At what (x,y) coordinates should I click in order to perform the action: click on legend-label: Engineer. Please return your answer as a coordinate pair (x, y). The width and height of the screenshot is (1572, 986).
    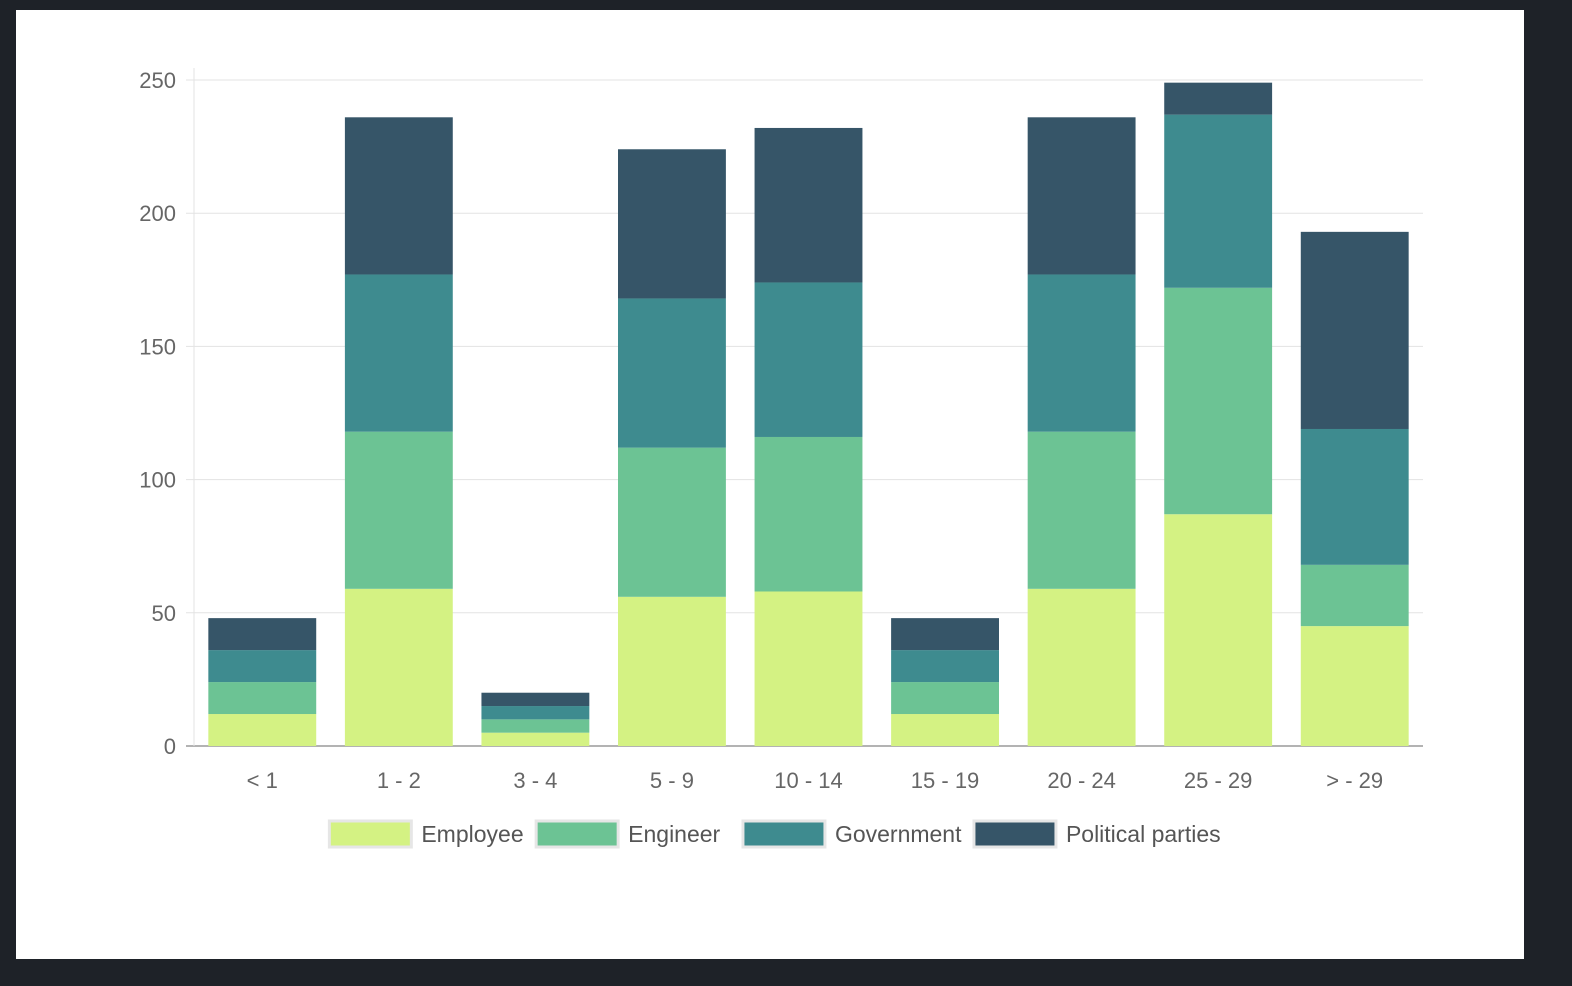
    Looking at the image, I should click on (674, 834).